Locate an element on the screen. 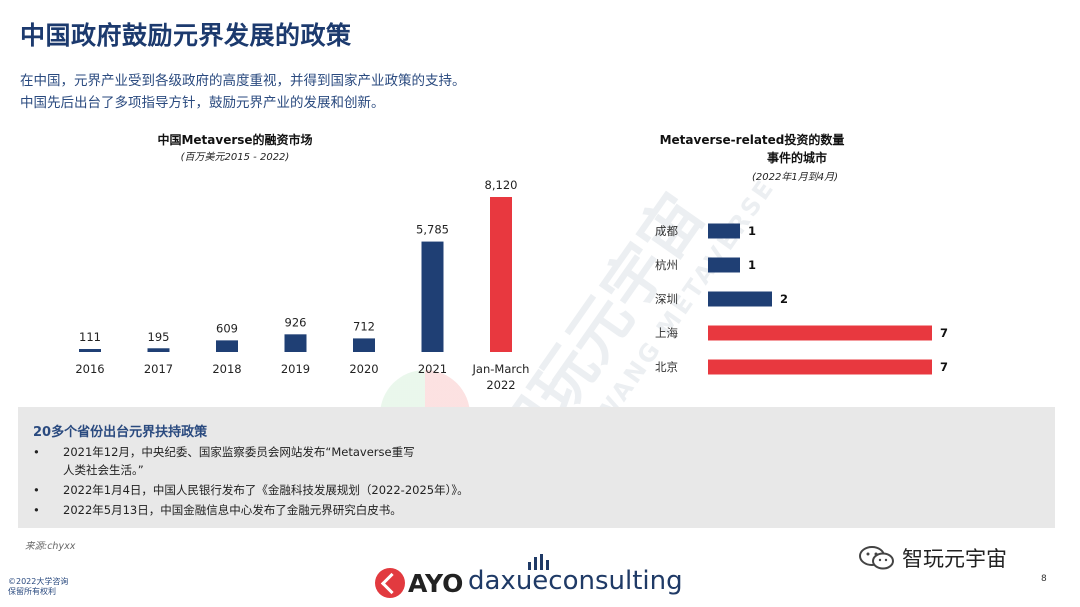  x-tick-label: 2022 is located at coordinates (500, 385).